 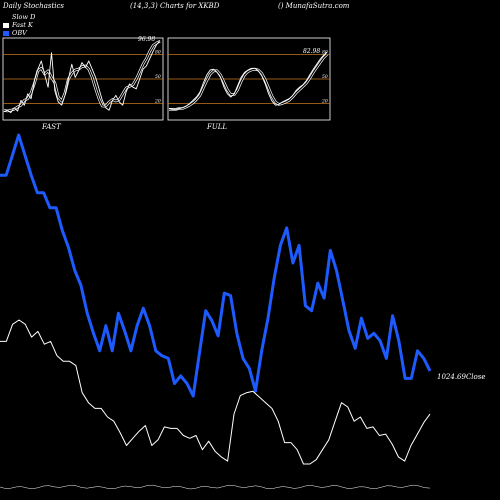 I want to click on close-value: 1024.69, so click(x=451, y=377).